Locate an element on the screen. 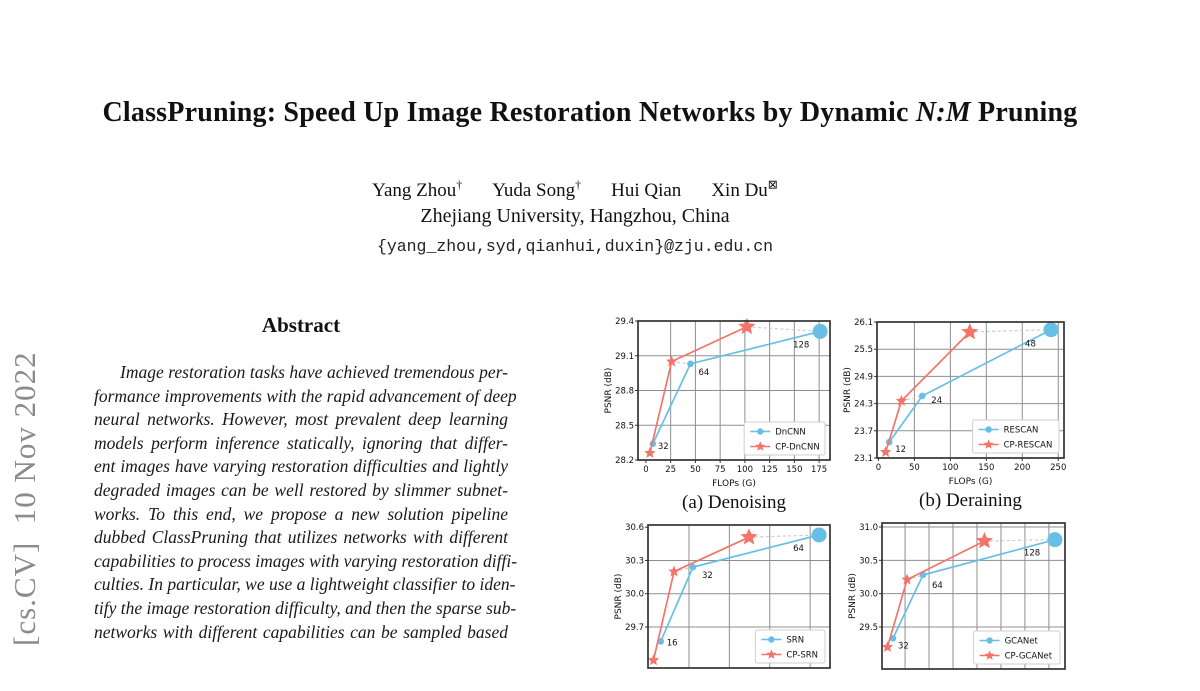 This screenshot has height=691, width=1200. svg-text: 30.5 is located at coordinates (868, 561).